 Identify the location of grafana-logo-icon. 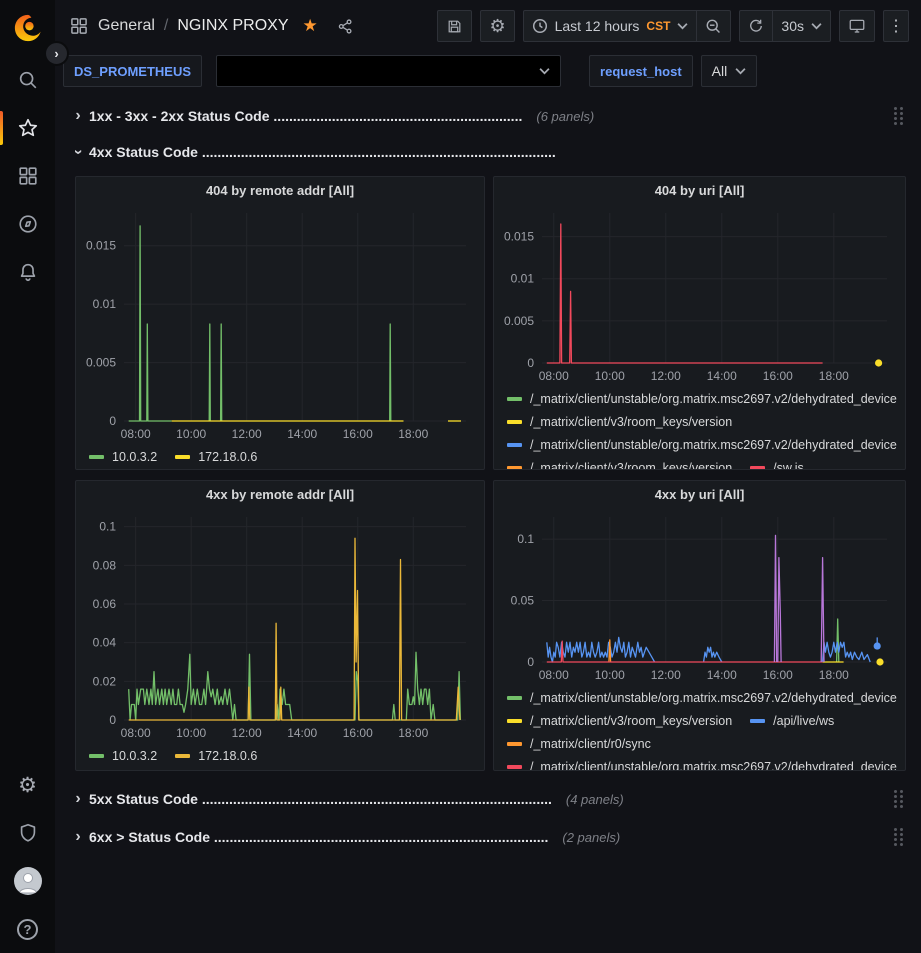
(27, 28).